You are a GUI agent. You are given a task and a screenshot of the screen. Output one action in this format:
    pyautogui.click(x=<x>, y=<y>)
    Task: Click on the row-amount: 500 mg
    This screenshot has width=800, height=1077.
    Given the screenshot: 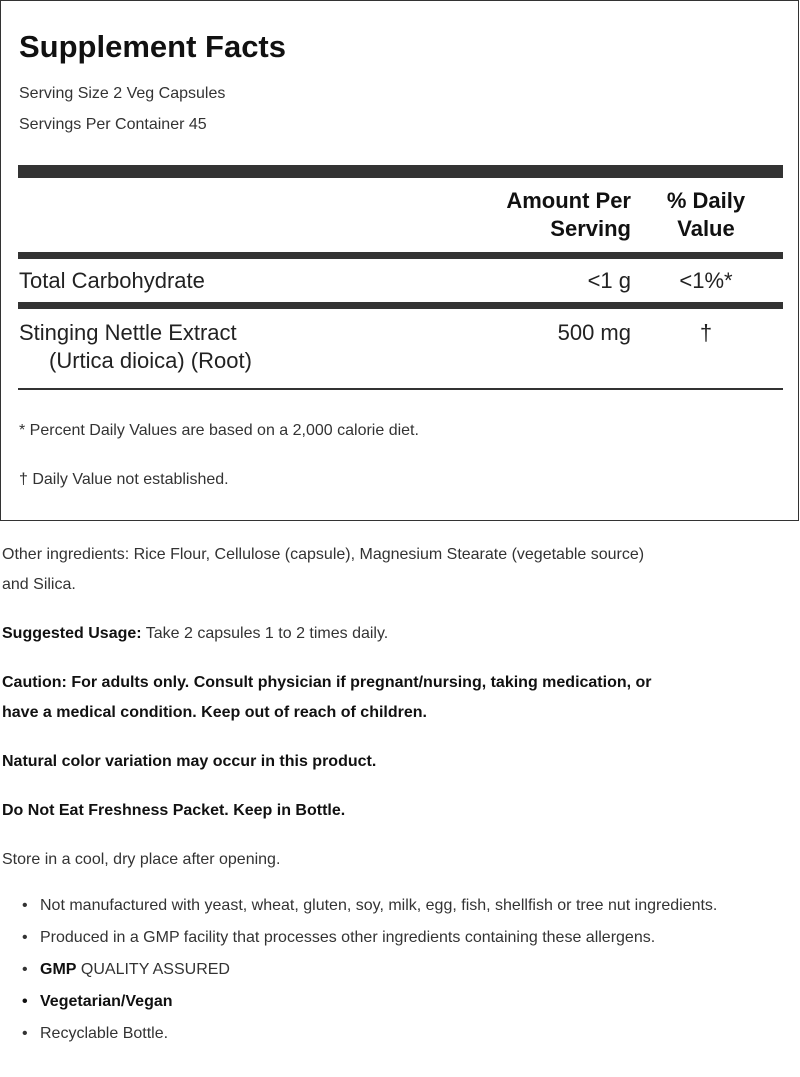 What is the action you would take?
    pyautogui.click(x=594, y=332)
    